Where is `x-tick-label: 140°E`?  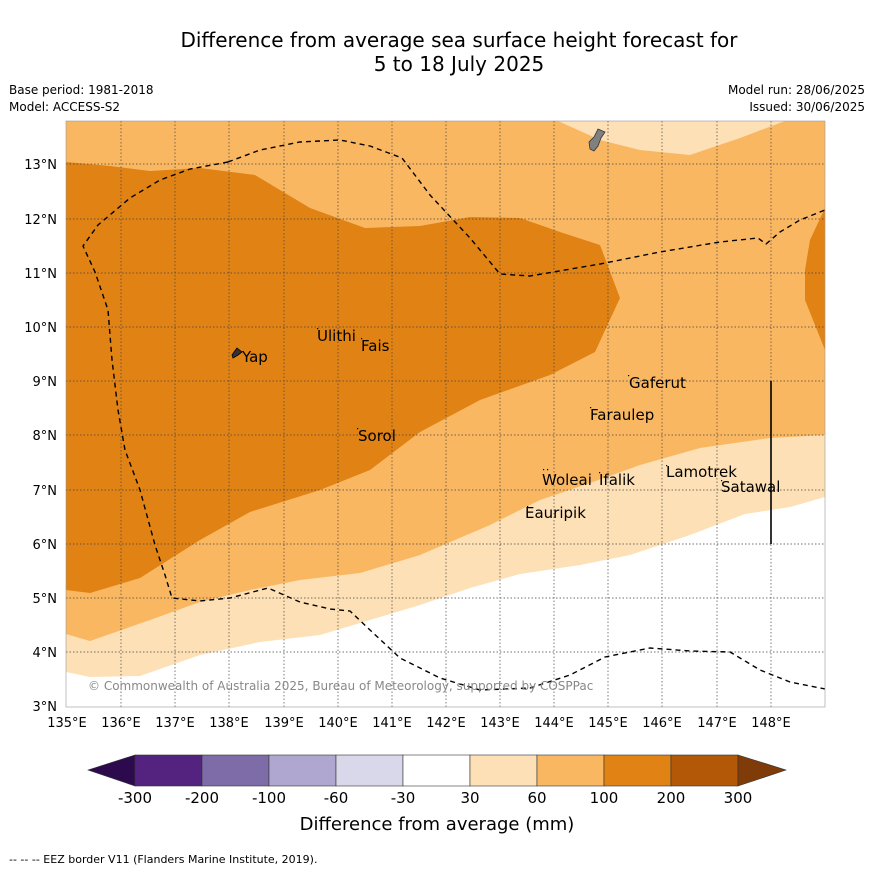 x-tick-label: 140°E is located at coordinates (338, 723).